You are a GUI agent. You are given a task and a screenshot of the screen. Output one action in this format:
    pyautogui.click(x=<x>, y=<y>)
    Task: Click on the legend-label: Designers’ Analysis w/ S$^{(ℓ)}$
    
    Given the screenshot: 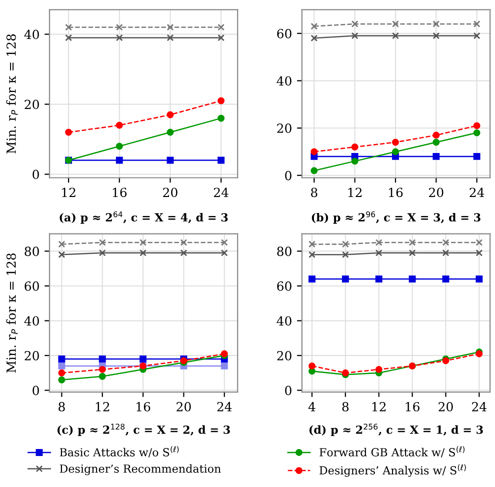 What is the action you would take?
    pyautogui.click(x=393, y=470)
    